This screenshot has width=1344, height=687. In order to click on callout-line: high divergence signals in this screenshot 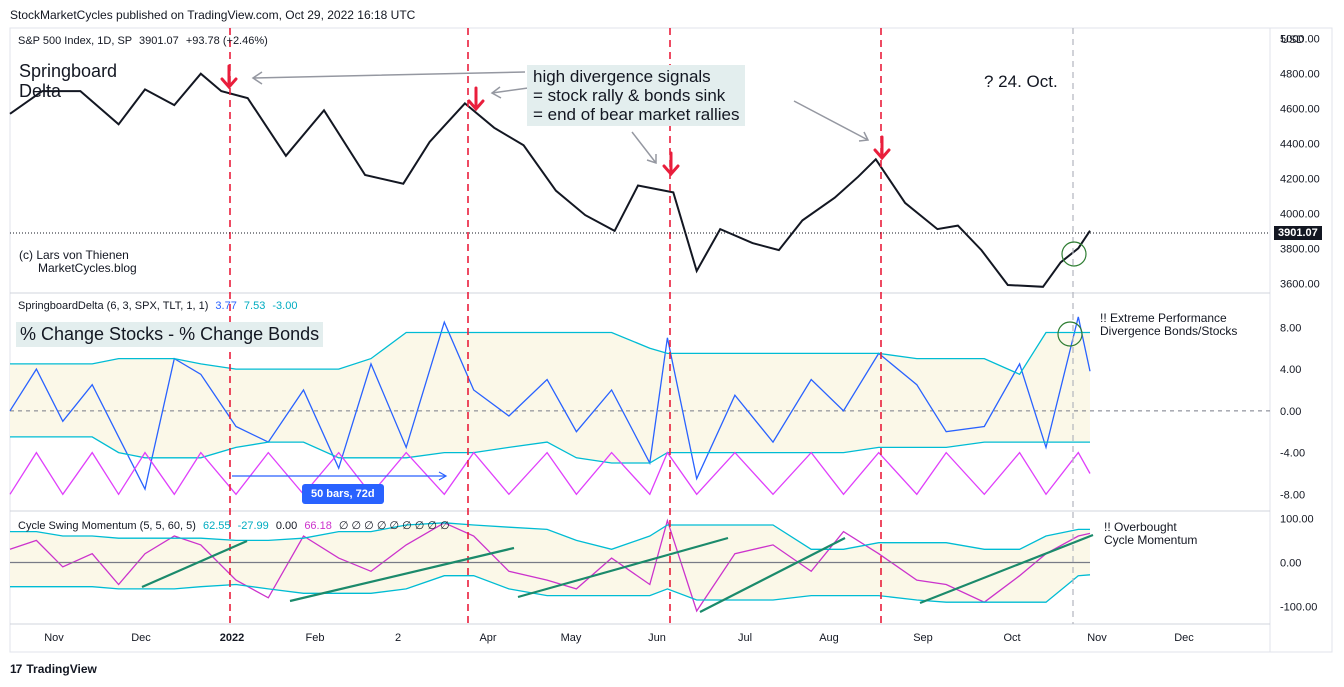, I will do `click(622, 76)`.